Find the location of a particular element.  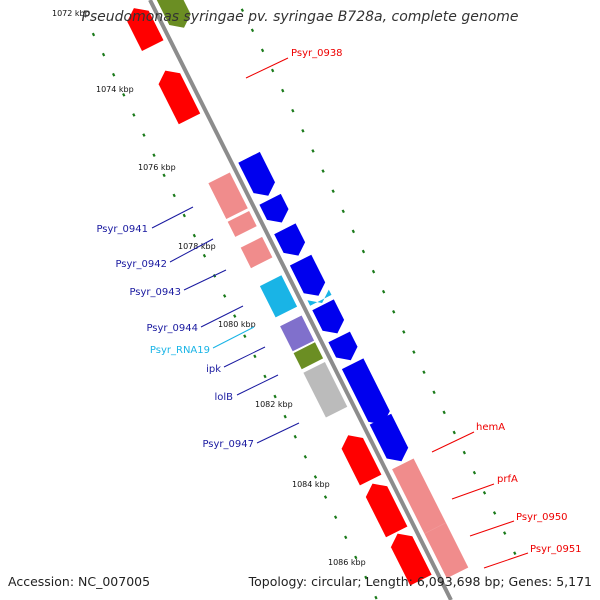

tick-label: 1086 kbp is located at coordinates (347, 562).